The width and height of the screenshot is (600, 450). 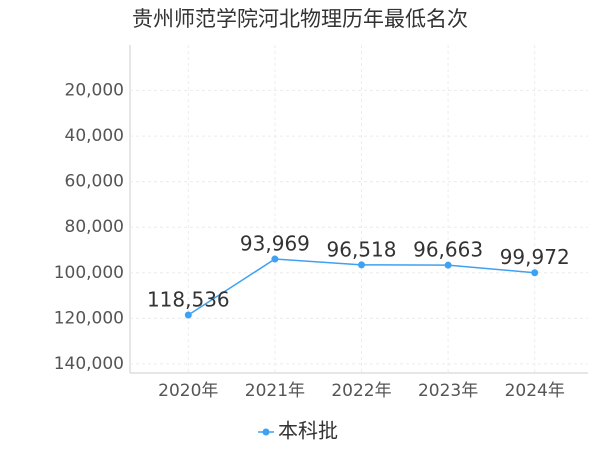 What do you see at coordinates (300, 19) in the screenshot?
I see `chart-title: 贵州师范学院河北物理历年最低名次` at bounding box center [300, 19].